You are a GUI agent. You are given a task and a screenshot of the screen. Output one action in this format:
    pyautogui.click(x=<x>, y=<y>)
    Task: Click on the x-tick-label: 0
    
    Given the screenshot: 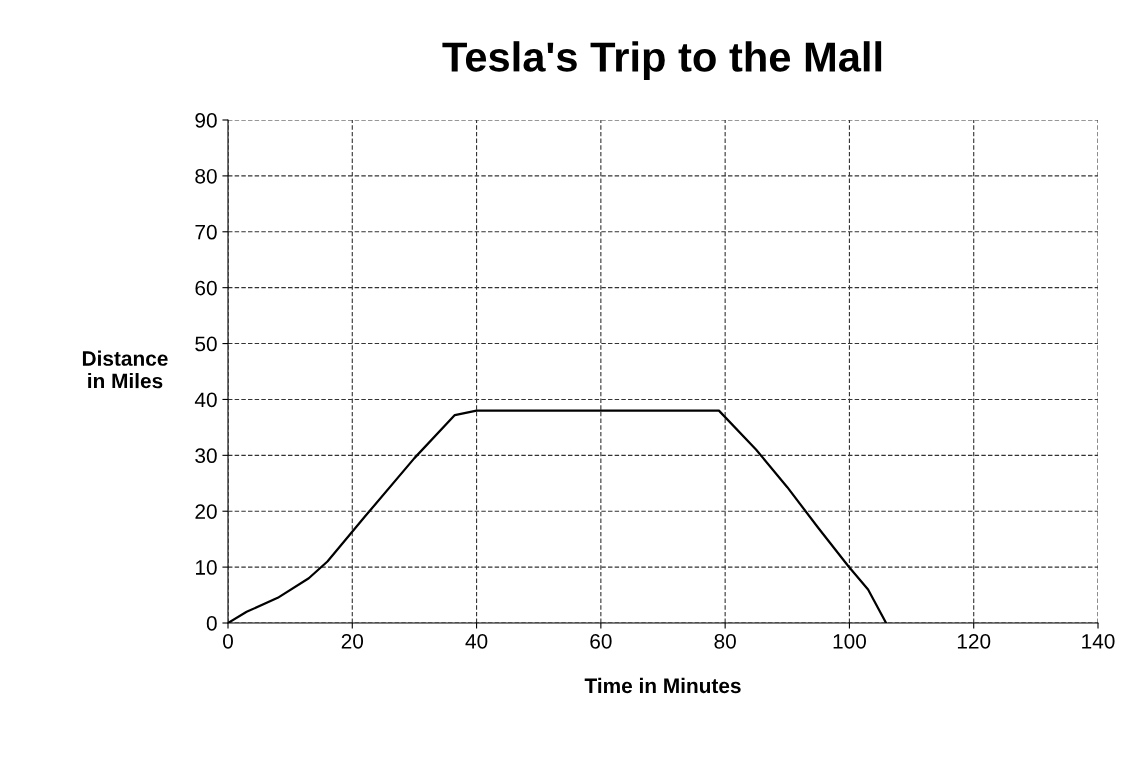 What is the action you would take?
    pyautogui.click(x=228, y=641)
    